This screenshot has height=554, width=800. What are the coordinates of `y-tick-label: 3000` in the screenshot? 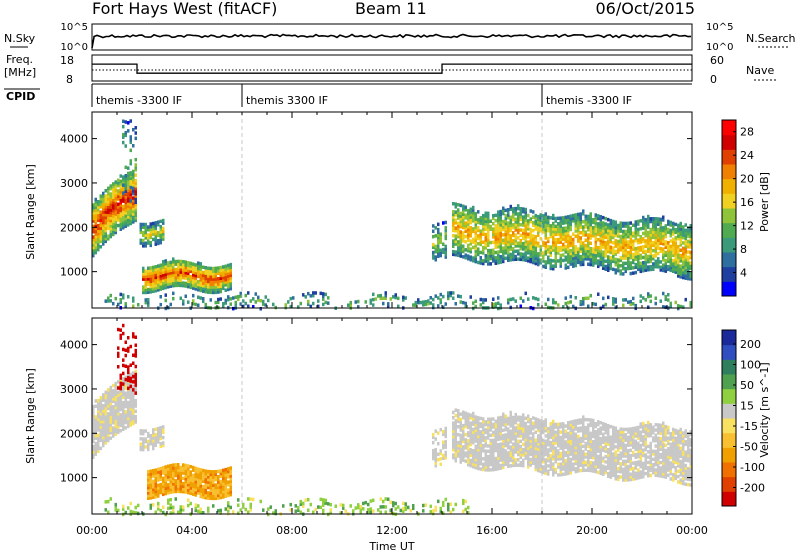 It's located at (74, 183).